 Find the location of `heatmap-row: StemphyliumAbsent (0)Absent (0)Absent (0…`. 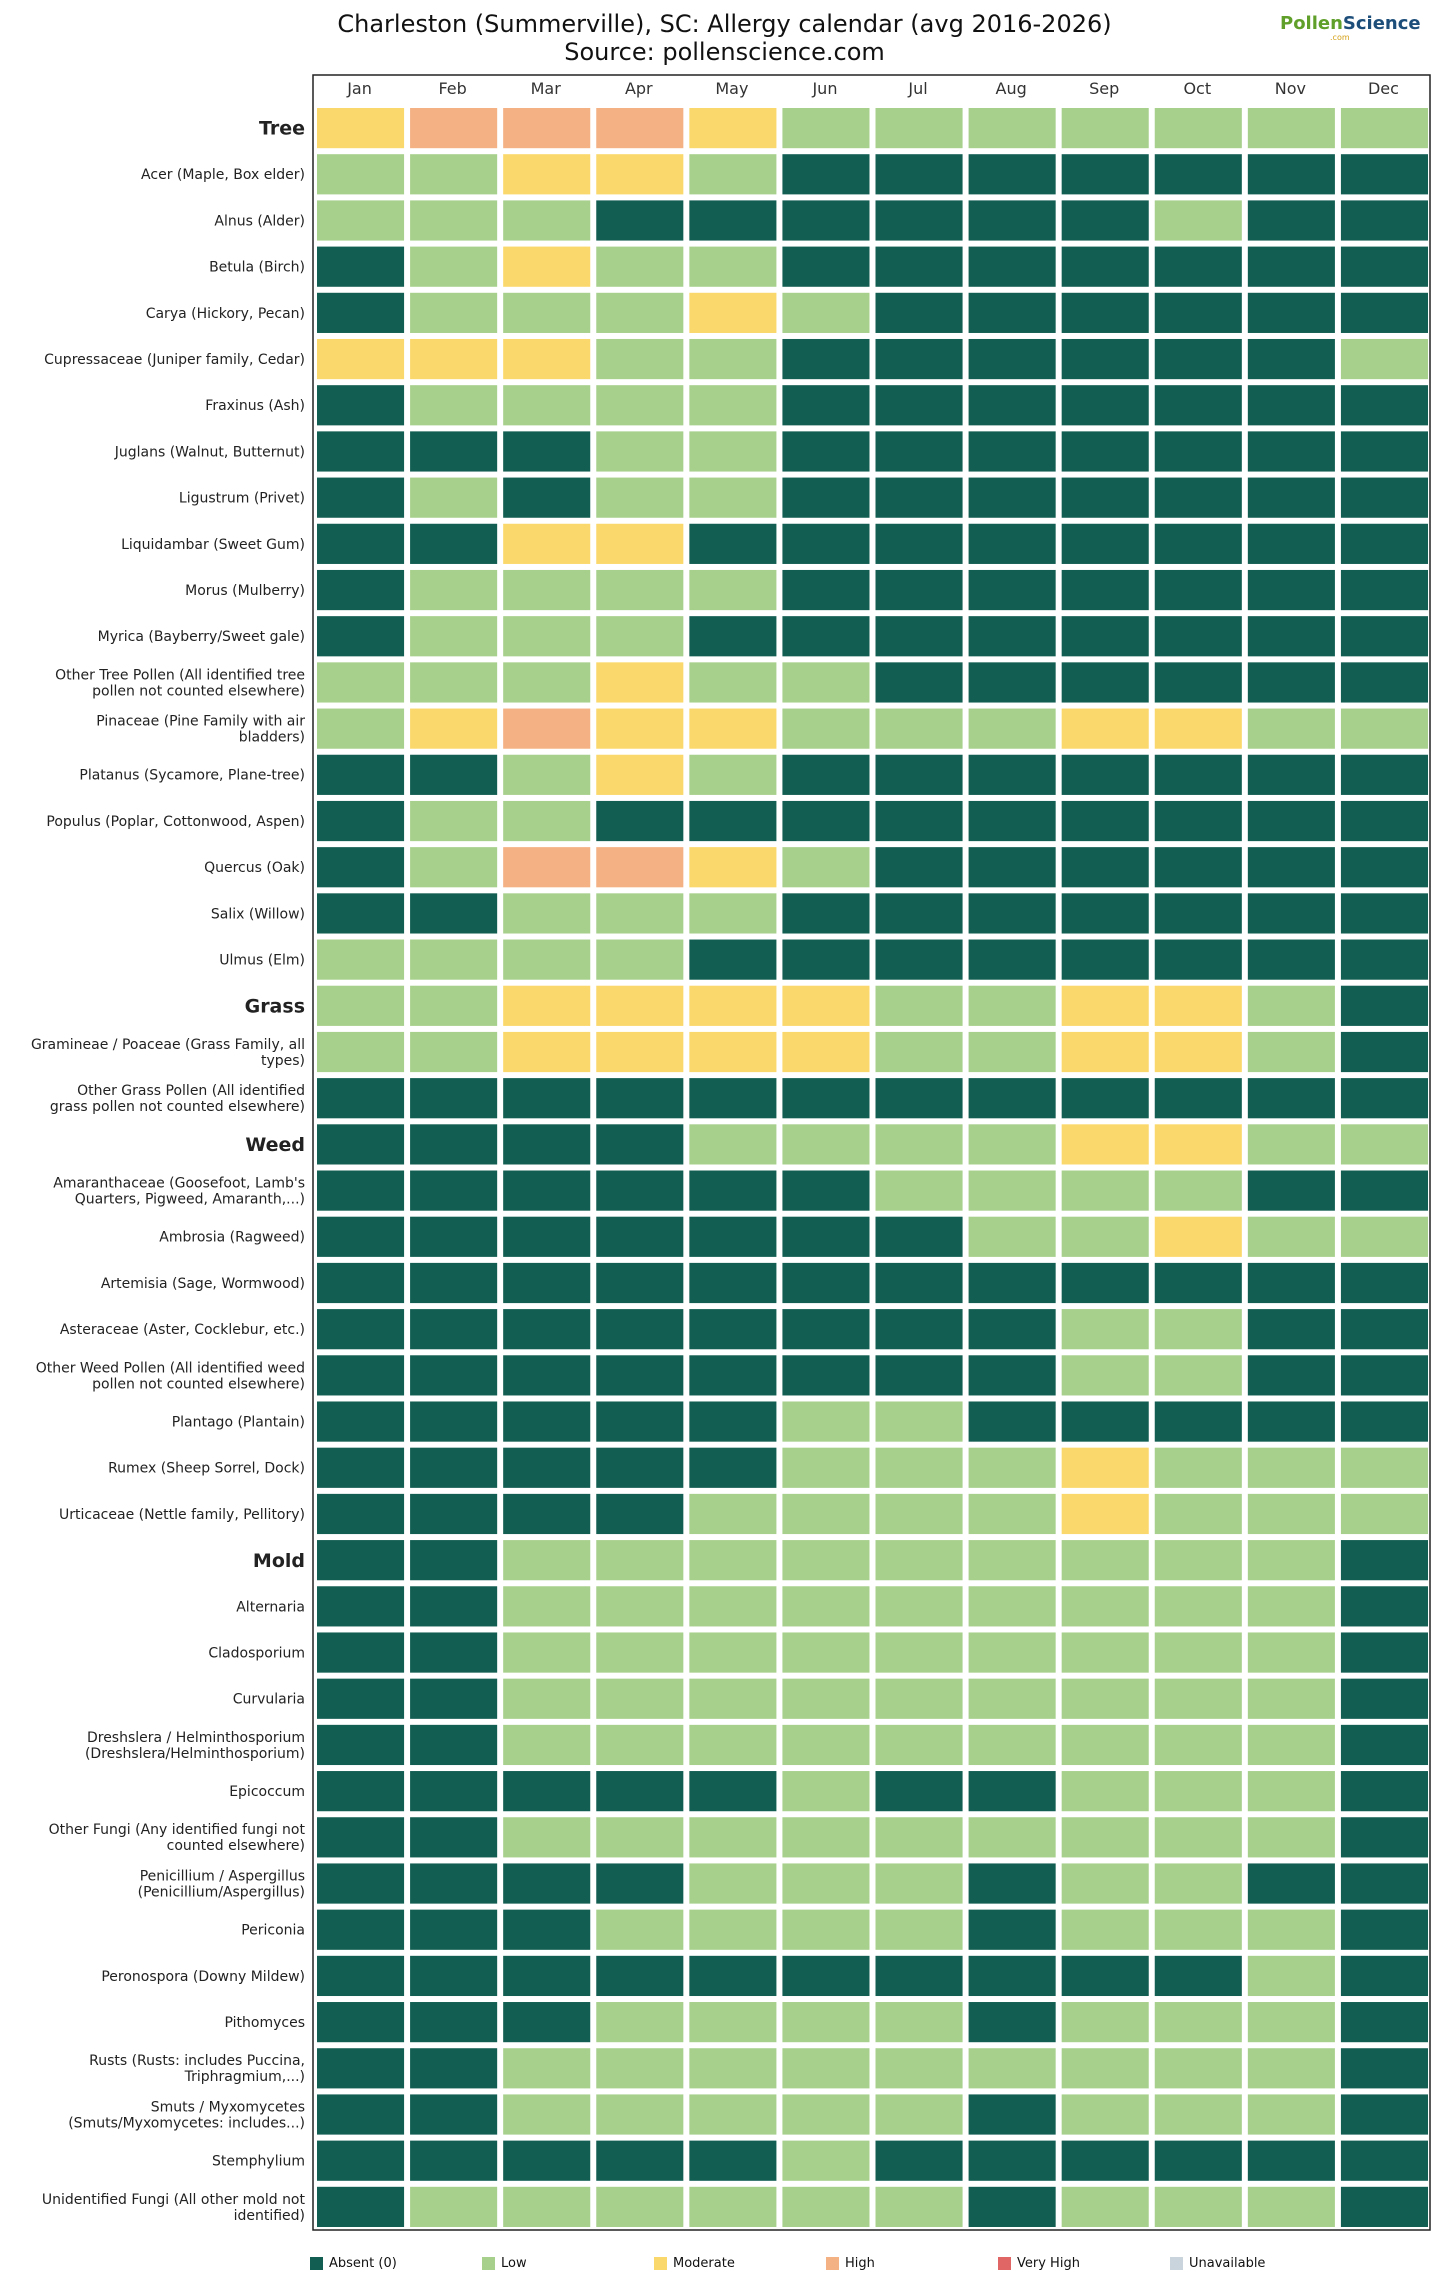

heatmap-row: StemphyliumAbsent (0)Absent (0)Absent (0… is located at coordinates (820, 2160).